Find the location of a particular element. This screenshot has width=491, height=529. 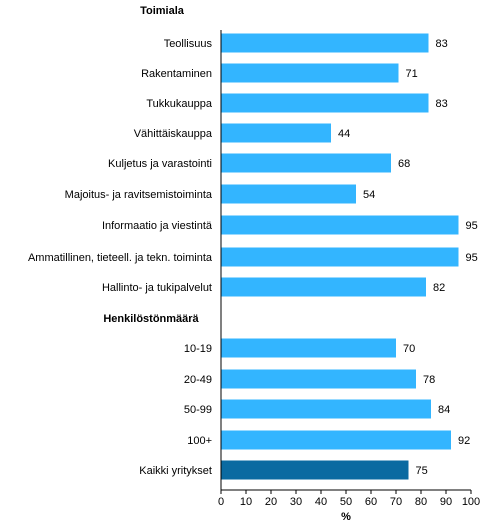

group-titles: Toimiala Henkilöstönmäärä is located at coordinates (151, 165).